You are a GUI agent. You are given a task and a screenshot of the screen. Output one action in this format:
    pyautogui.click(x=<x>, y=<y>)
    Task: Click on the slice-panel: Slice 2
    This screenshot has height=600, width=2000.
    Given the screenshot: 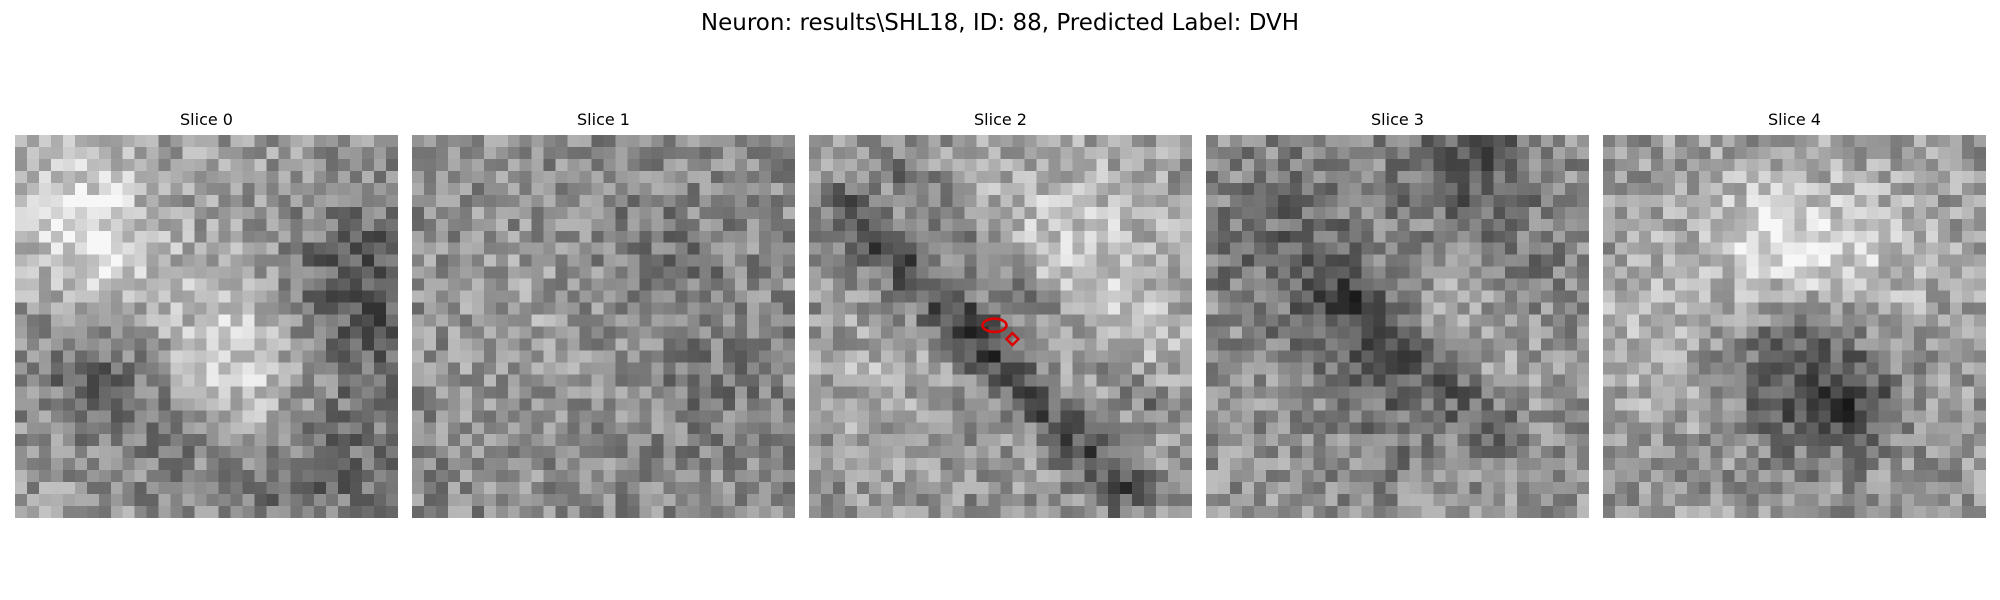 What is the action you would take?
    pyautogui.click(x=1000, y=313)
    